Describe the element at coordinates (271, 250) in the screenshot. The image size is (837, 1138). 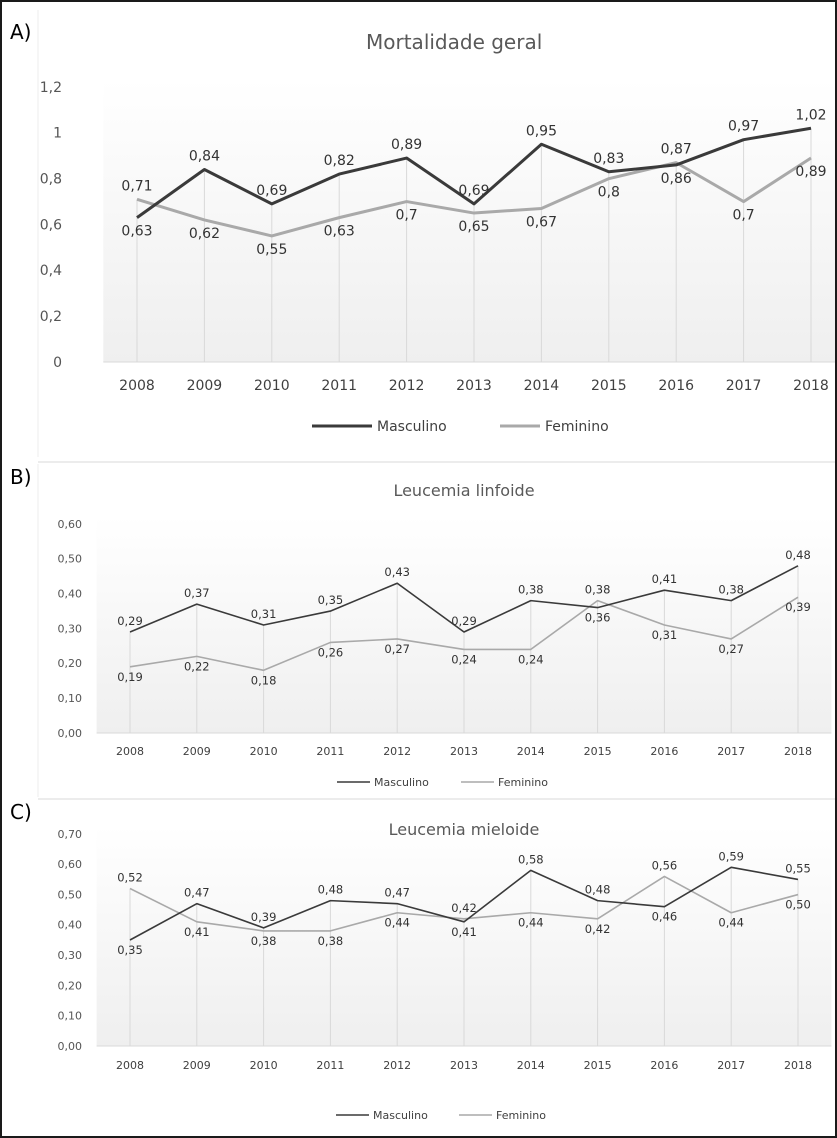
I see `data-label-feminino: 0,55` at that location.